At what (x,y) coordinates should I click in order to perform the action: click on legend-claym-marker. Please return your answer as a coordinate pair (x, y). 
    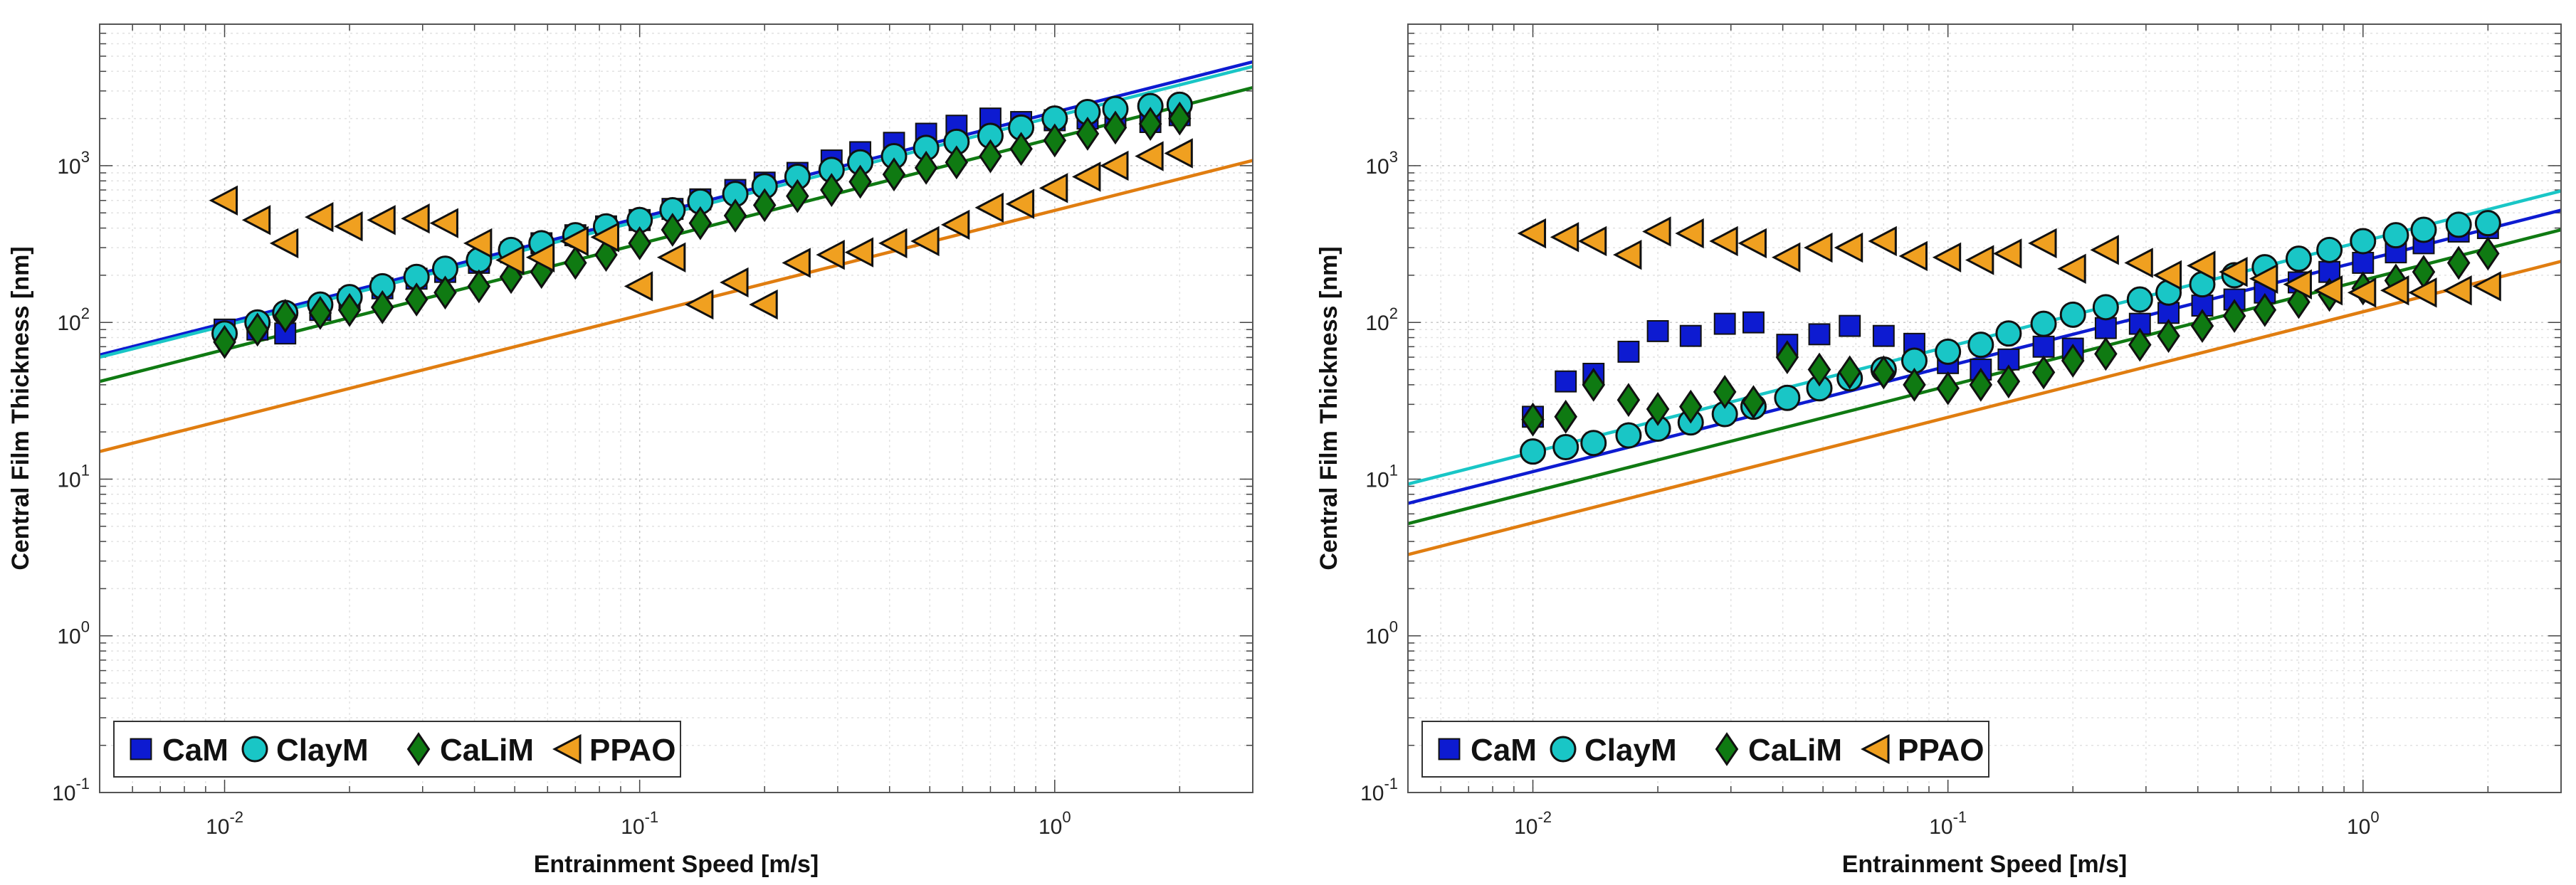
    Looking at the image, I should click on (254, 749).